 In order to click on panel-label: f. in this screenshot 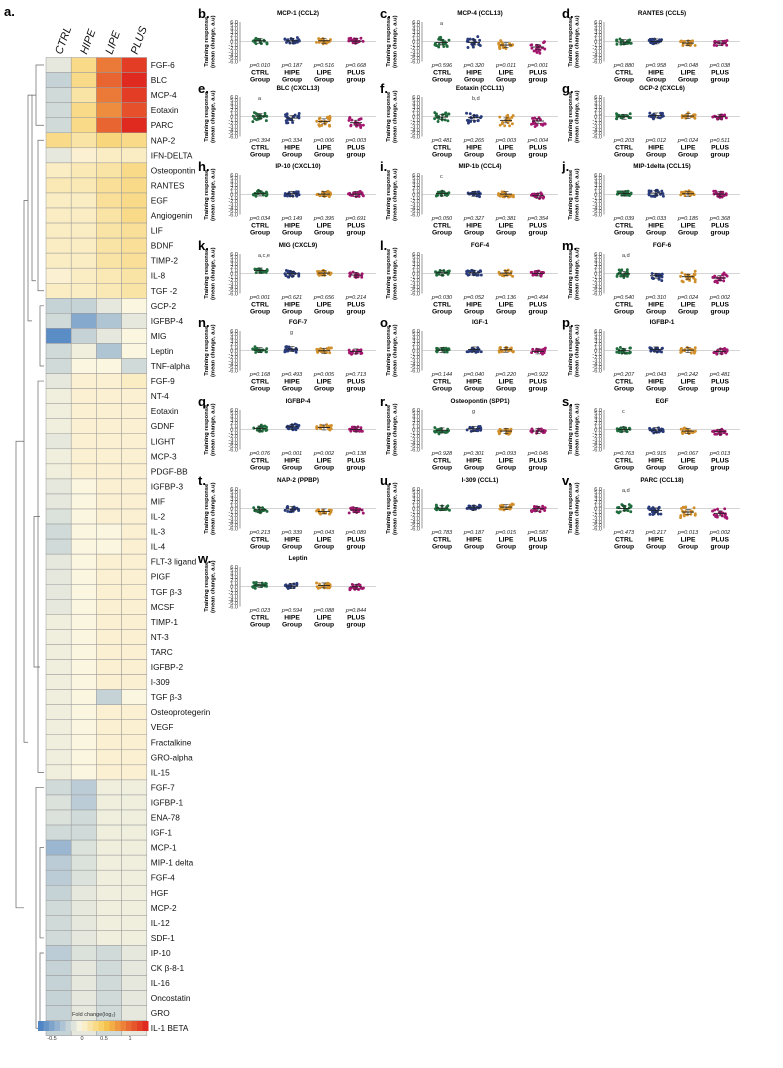, I will do `click(384, 88)`.